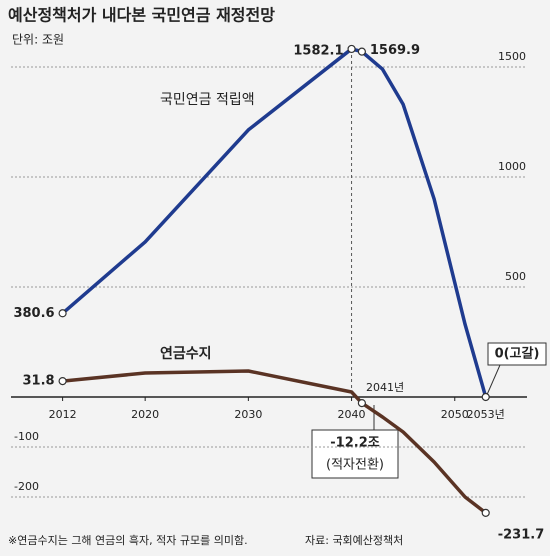 The image size is (550, 556). What do you see at coordinates (352, 414) in the screenshot?
I see `x-tick-label: 2040` at bounding box center [352, 414].